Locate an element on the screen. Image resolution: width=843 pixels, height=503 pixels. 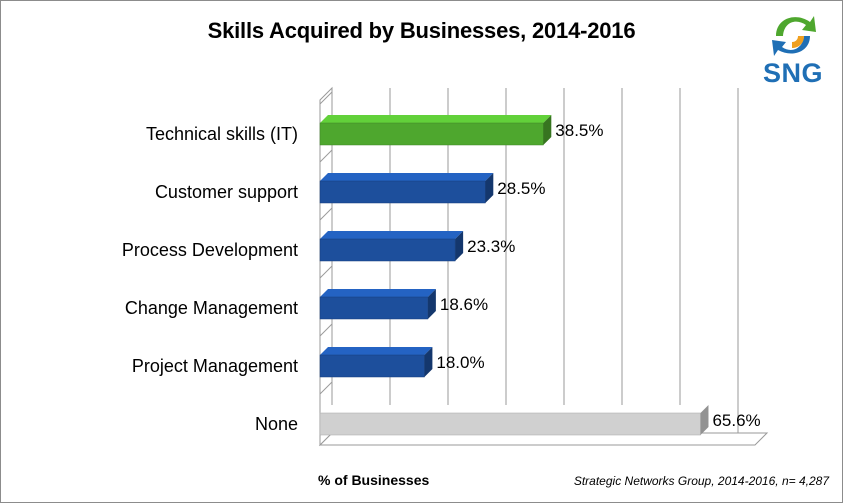
value-label: 23.3% is located at coordinates (491, 246).